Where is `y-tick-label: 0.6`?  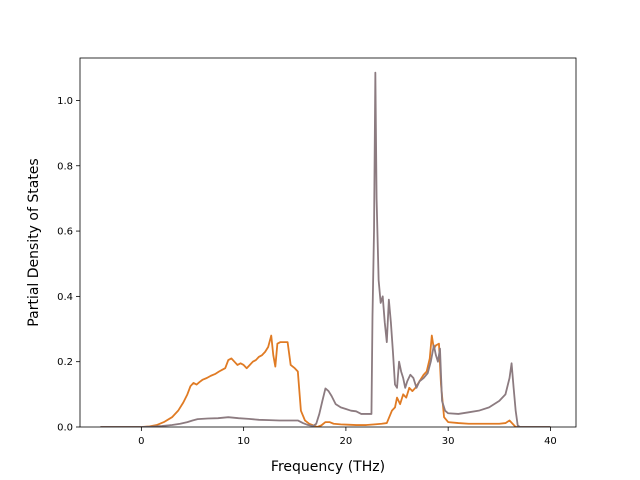 y-tick-label: 0.6 is located at coordinates (65, 232).